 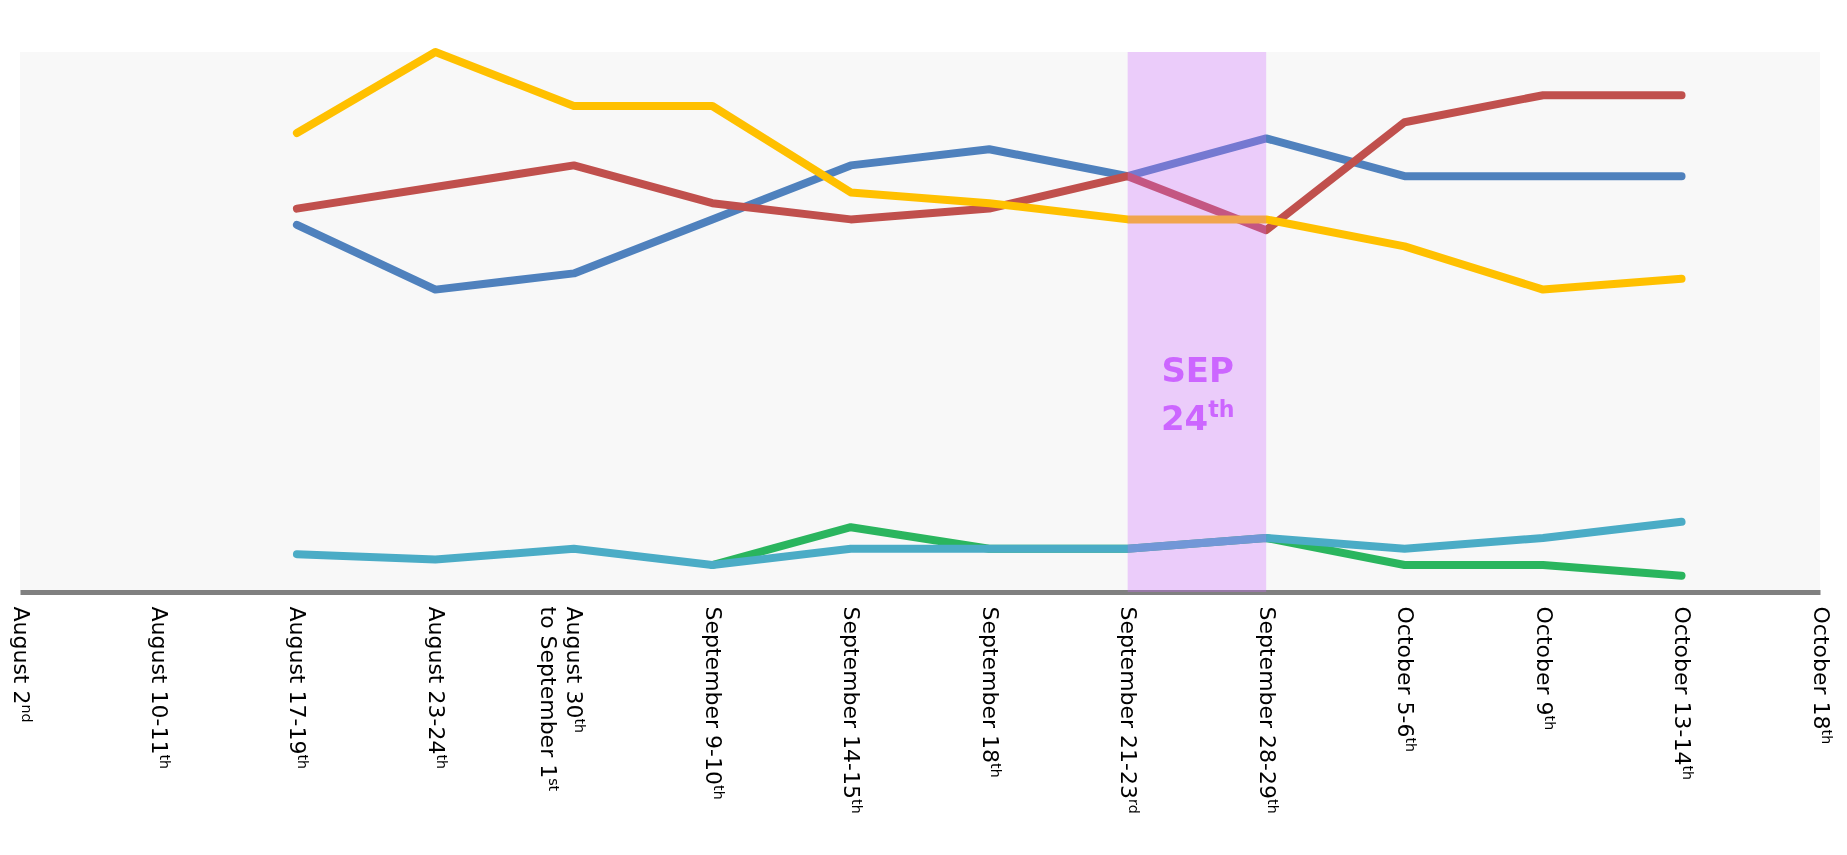 What do you see at coordinates (1197, 394) in the screenshot?
I see `band-label: SEP 24$^{th}$` at bounding box center [1197, 394].